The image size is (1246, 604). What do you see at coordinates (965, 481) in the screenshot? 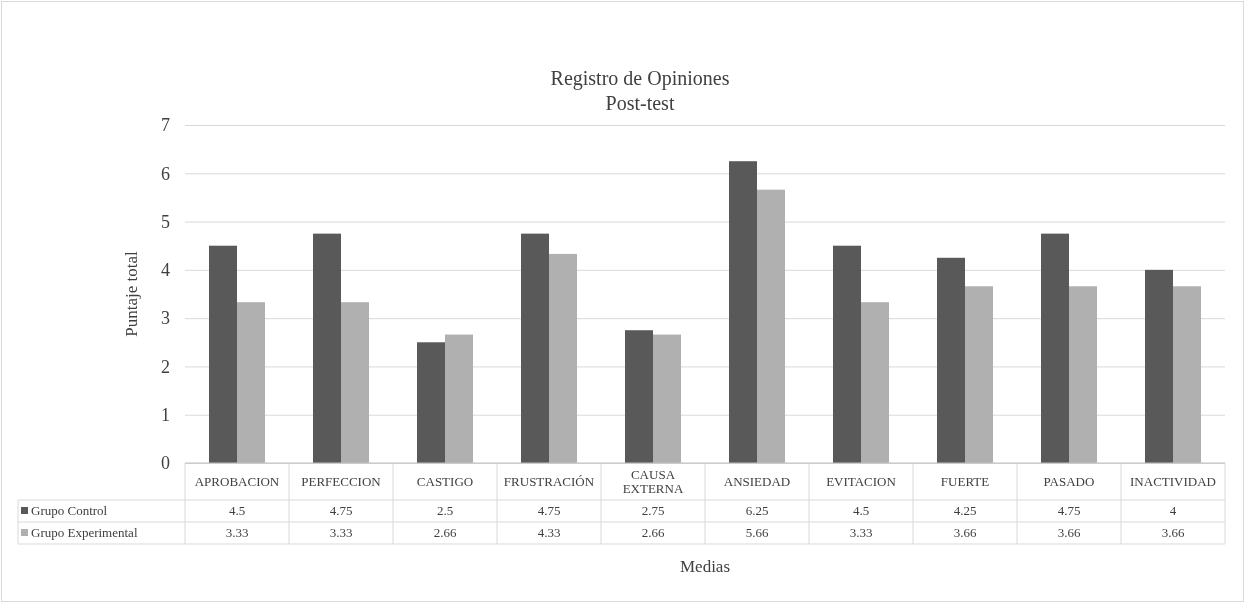
I see `x-tick-label: FUERTE` at bounding box center [965, 481].